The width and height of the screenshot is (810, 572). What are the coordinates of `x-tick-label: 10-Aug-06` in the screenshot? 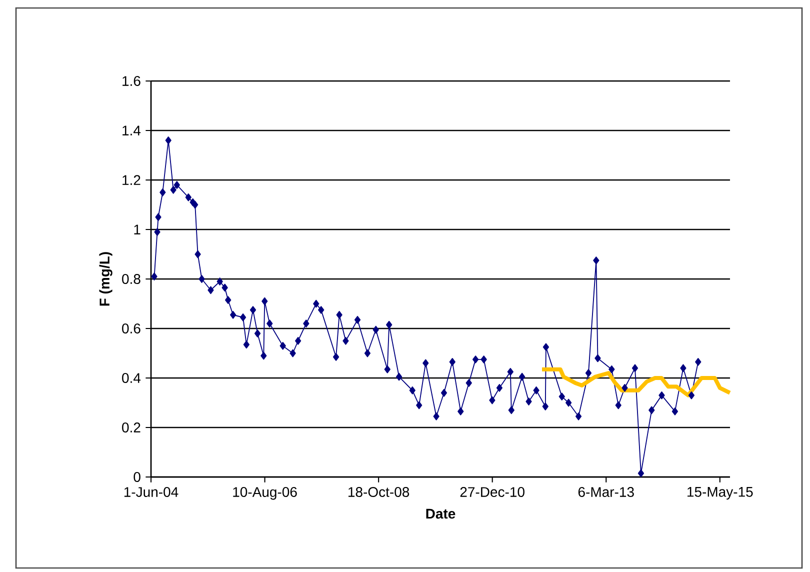 It's located at (265, 493).